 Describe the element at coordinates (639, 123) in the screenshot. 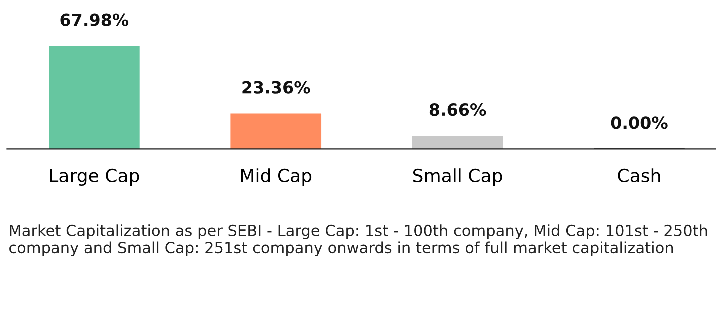

I see `data-label: 0.00%` at that location.